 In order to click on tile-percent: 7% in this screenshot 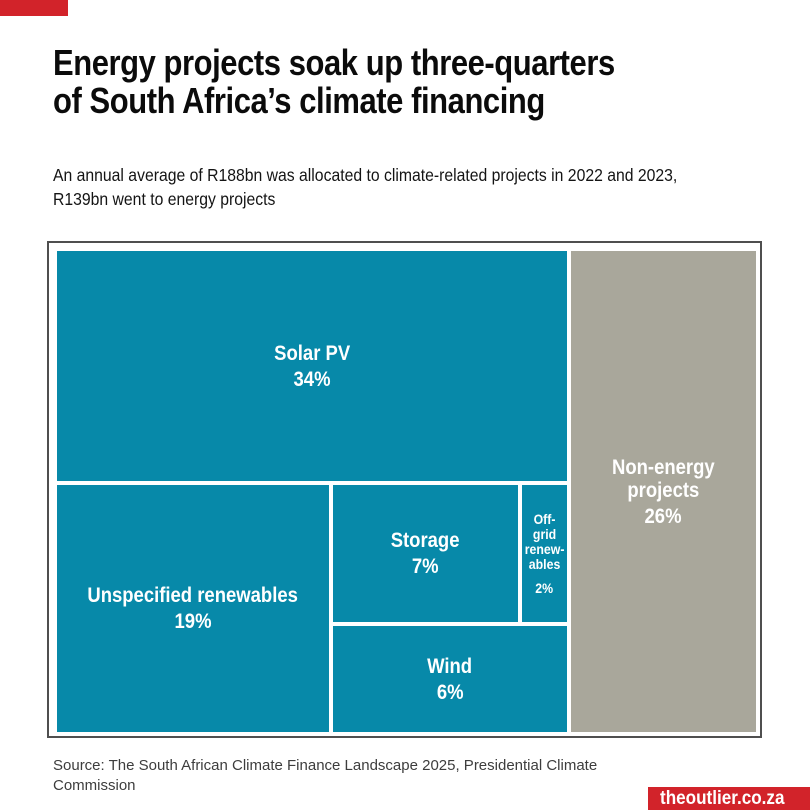, I will do `click(425, 566)`.